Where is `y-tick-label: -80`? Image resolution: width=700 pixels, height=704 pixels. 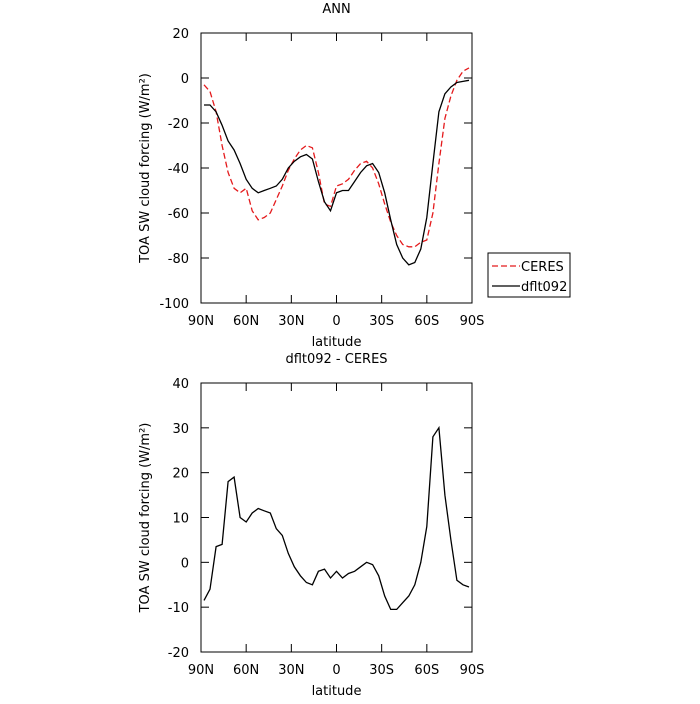 y-tick-label: -80 is located at coordinates (178, 259).